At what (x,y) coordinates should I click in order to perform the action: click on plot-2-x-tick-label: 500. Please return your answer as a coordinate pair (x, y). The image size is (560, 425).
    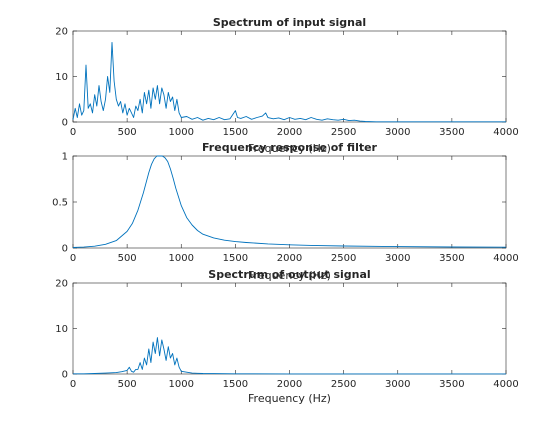
    Looking at the image, I should click on (127, 258).